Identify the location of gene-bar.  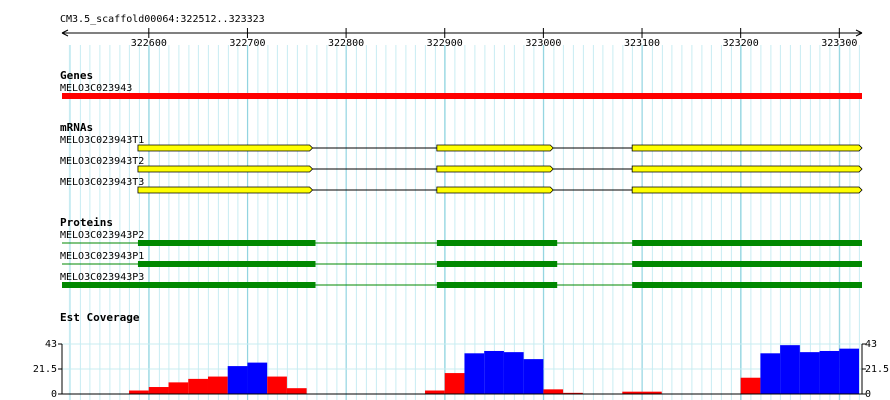
(462, 96).